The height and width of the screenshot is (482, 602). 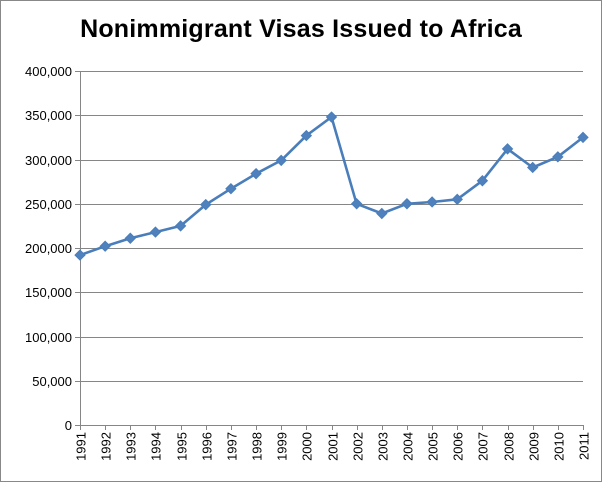 What do you see at coordinates (559, 446) in the screenshot?
I see `x-tick-label: 2010` at bounding box center [559, 446].